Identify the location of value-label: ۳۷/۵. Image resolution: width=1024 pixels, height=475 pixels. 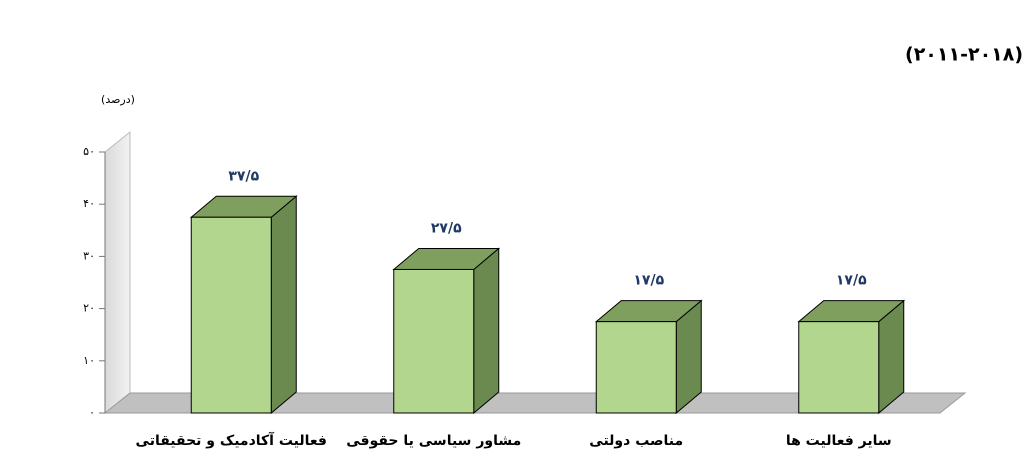
(243, 176).